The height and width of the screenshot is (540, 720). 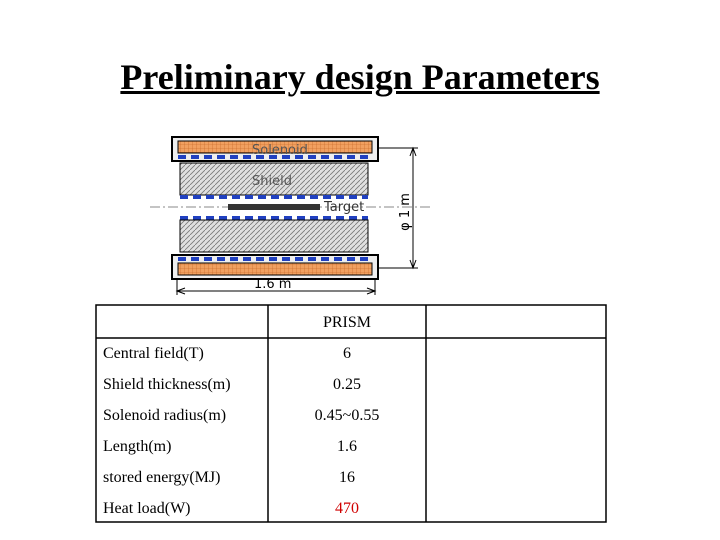 What do you see at coordinates (274, 236) in the screenshot?
I see `shield-bottom` at bounding box center [274, 236].